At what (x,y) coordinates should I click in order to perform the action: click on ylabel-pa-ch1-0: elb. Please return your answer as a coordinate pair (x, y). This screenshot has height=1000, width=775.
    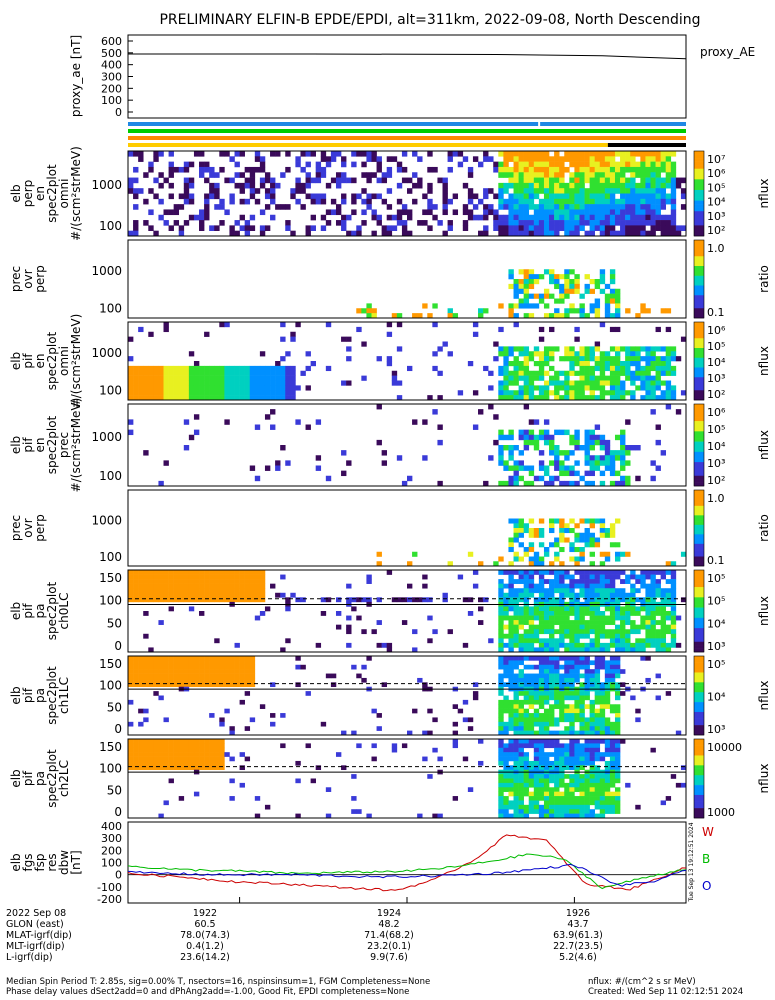
    Looking at the image, I should click on (16, 695).